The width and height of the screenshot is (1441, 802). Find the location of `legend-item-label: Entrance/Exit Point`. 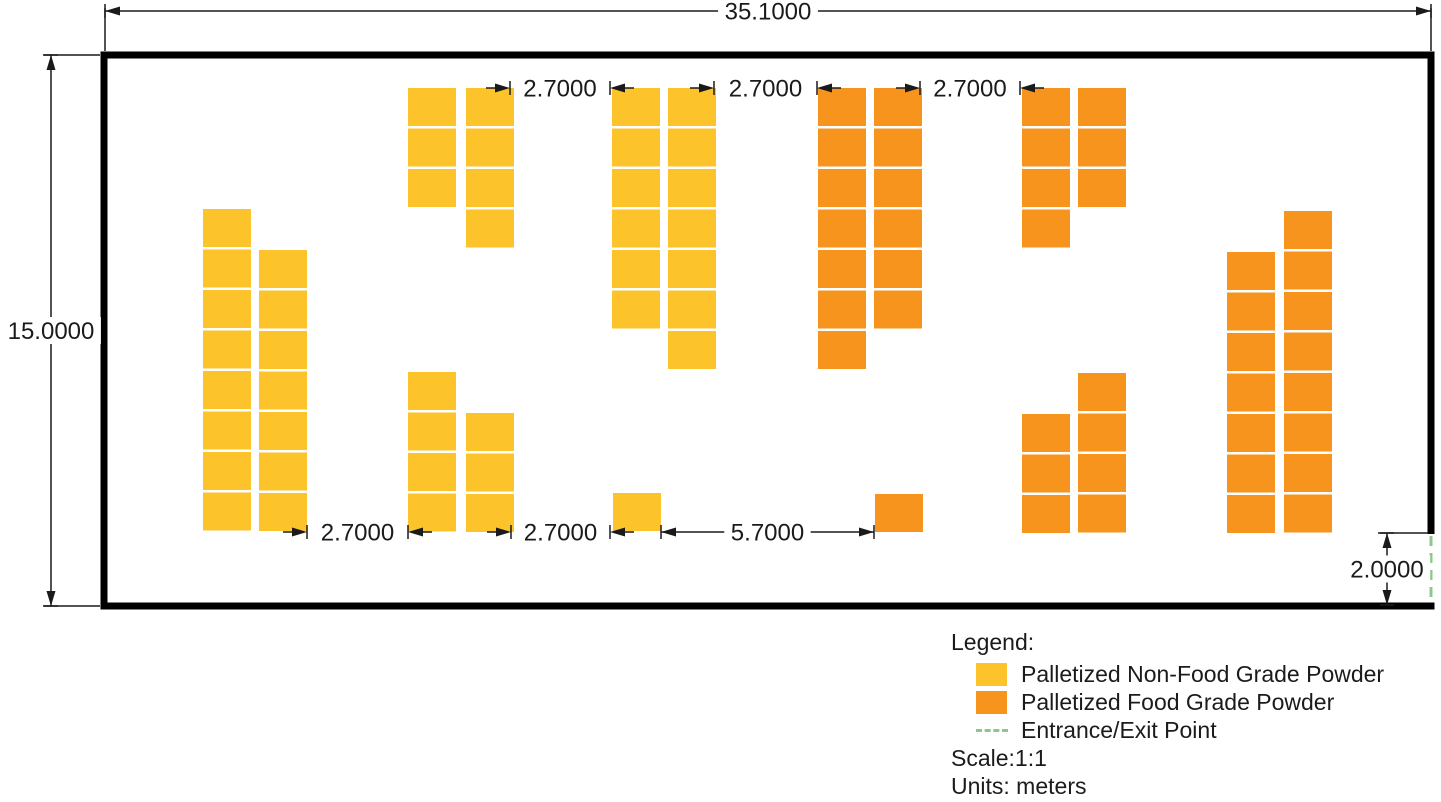

legend-item-label: Entrance/Exit Point is located at coordinates (1119, 730).